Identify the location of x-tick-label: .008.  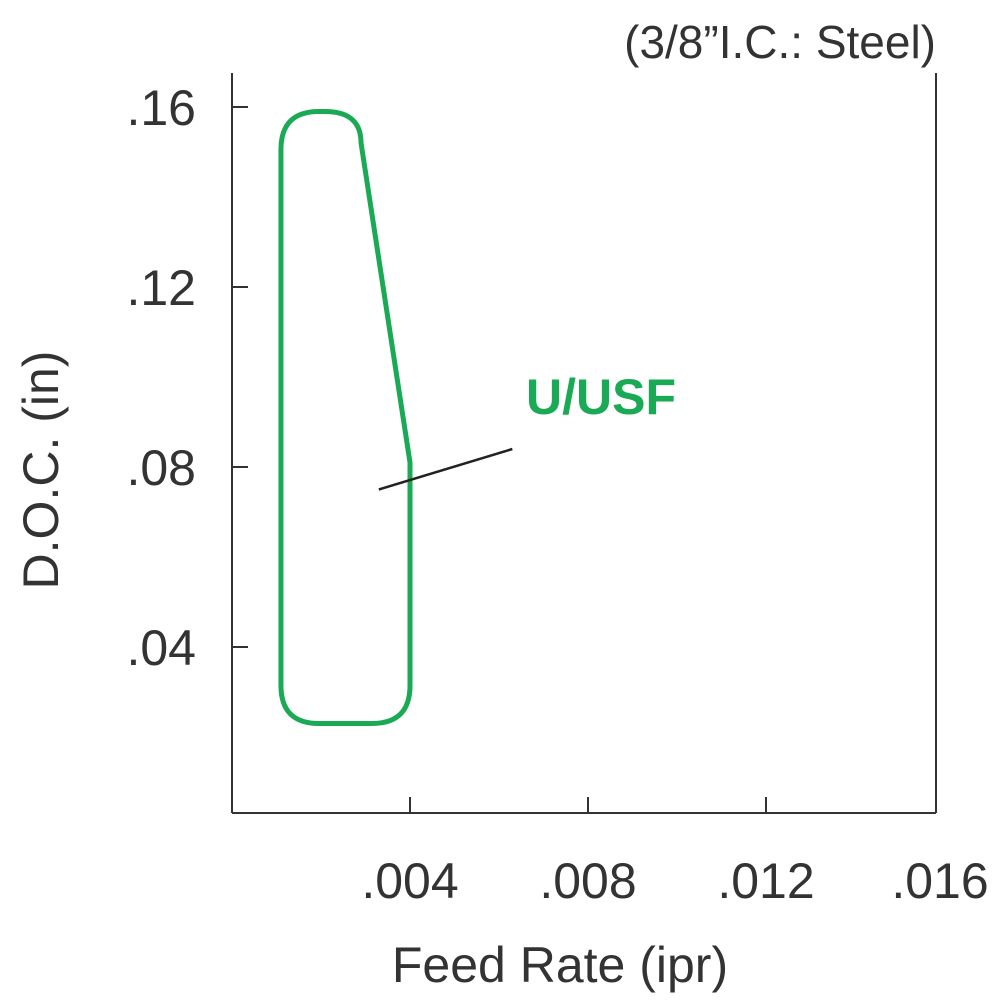
(587, 881).